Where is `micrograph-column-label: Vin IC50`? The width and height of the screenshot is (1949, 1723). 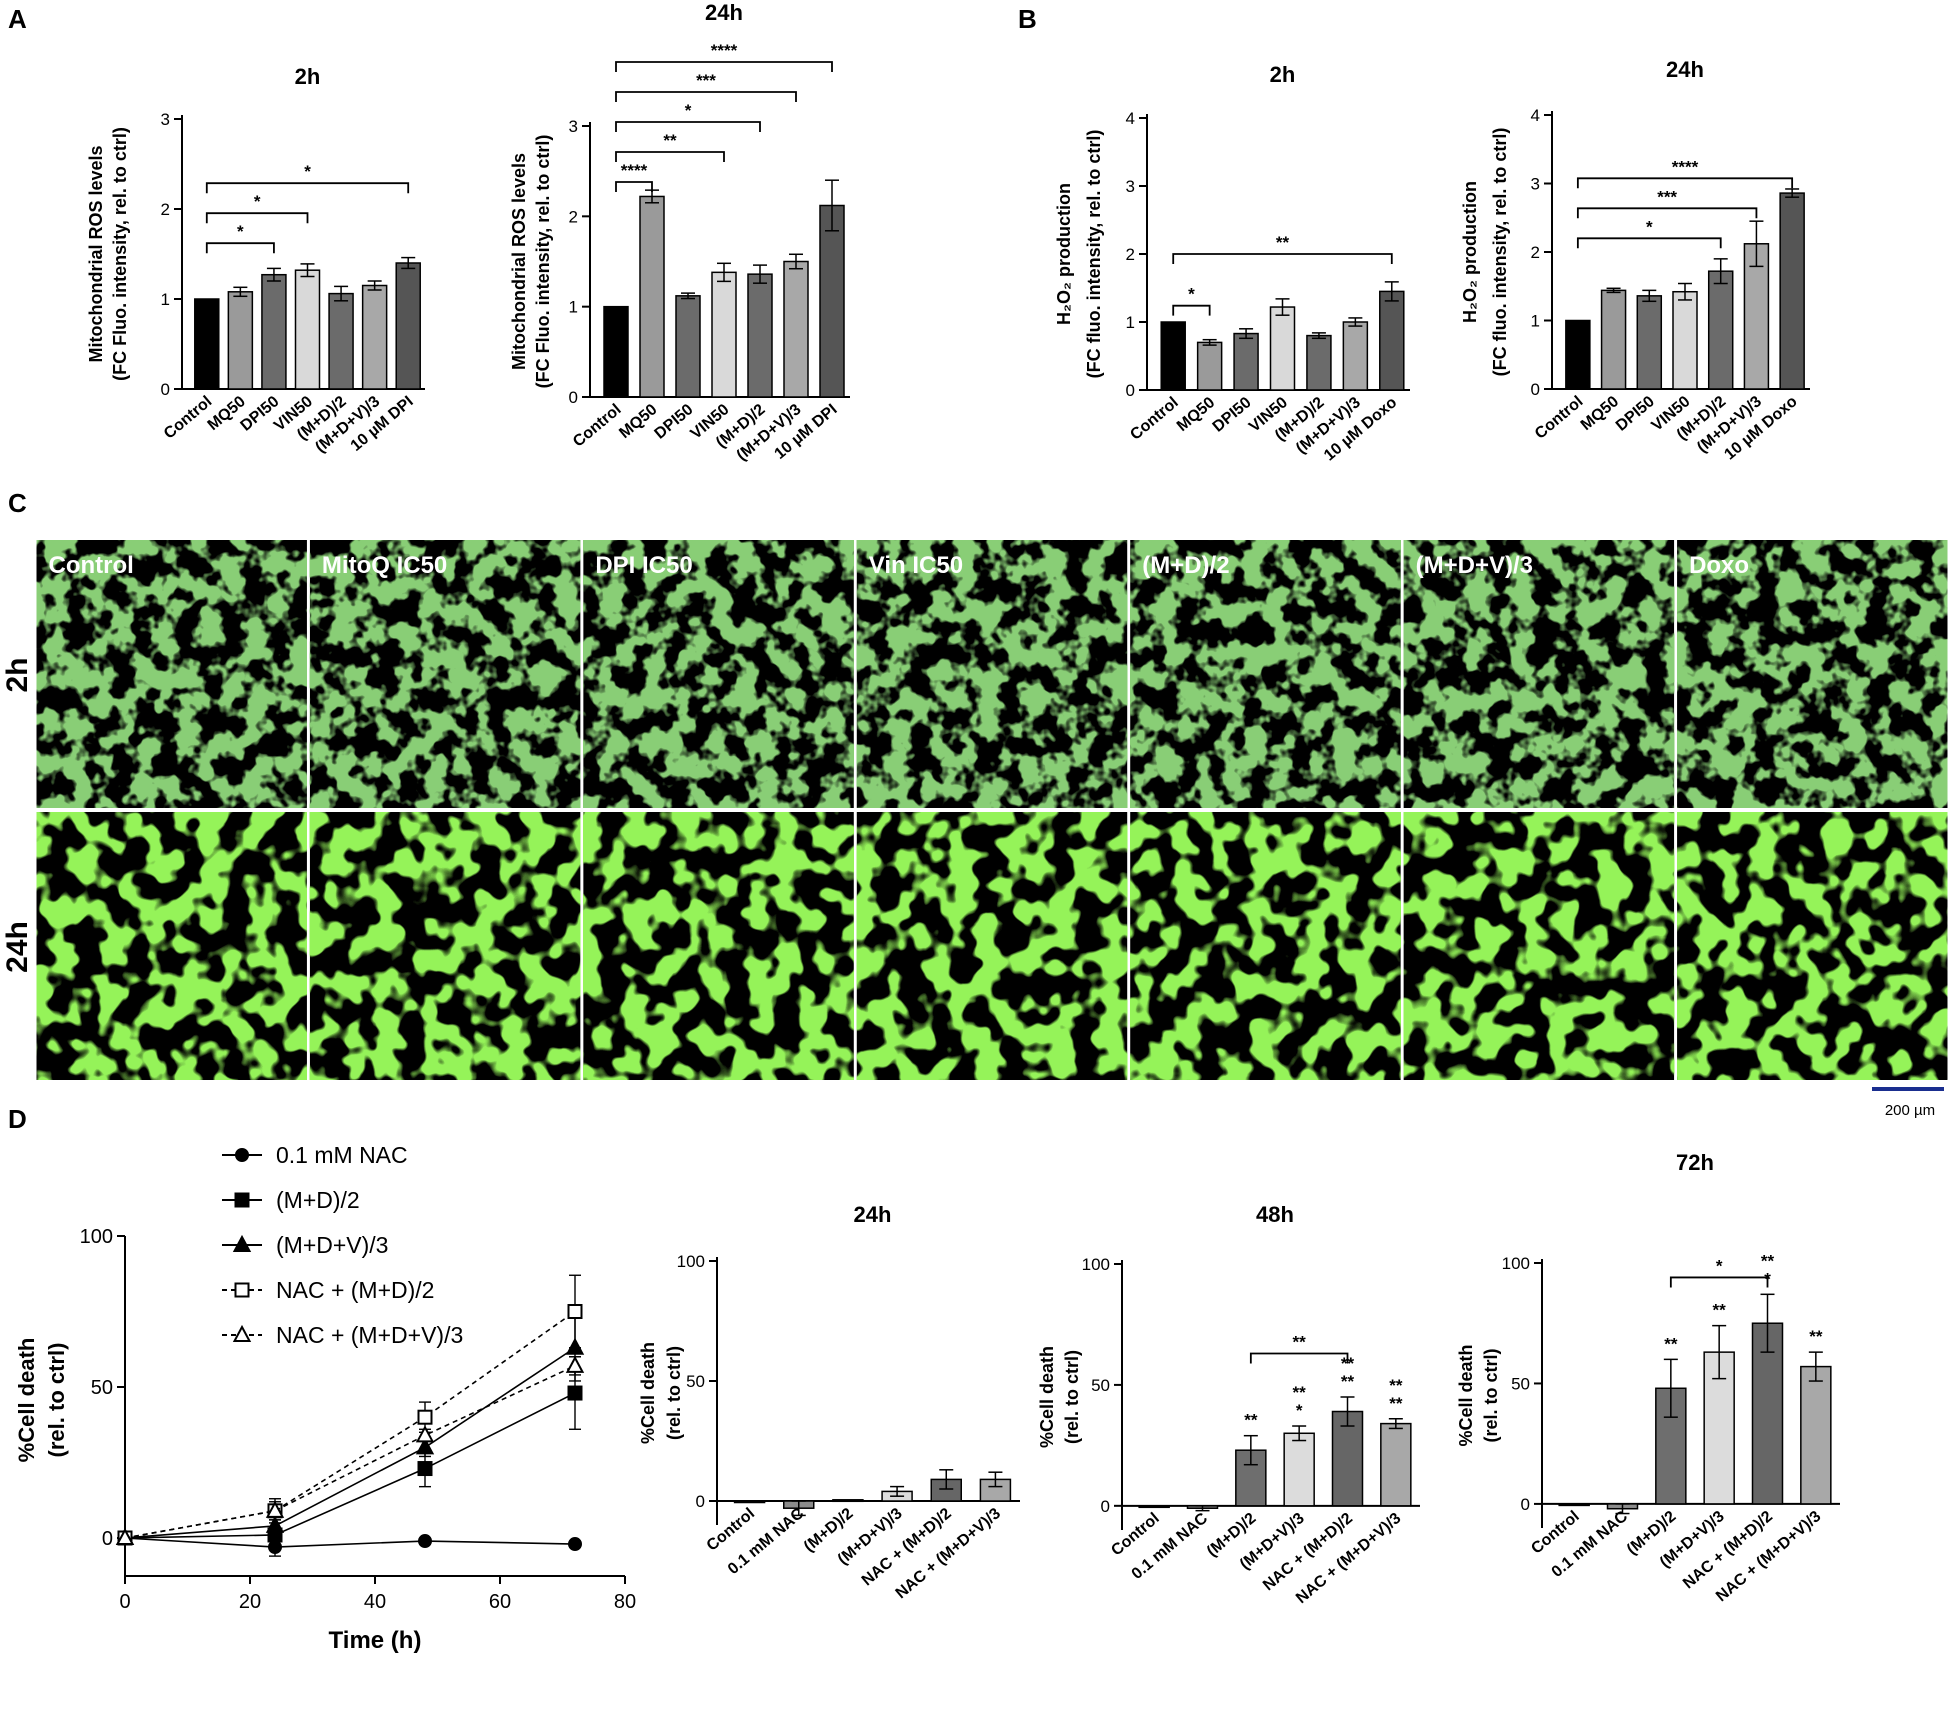
micrograph-column-label: Vin IC50 is located at coordinates (916, 565).